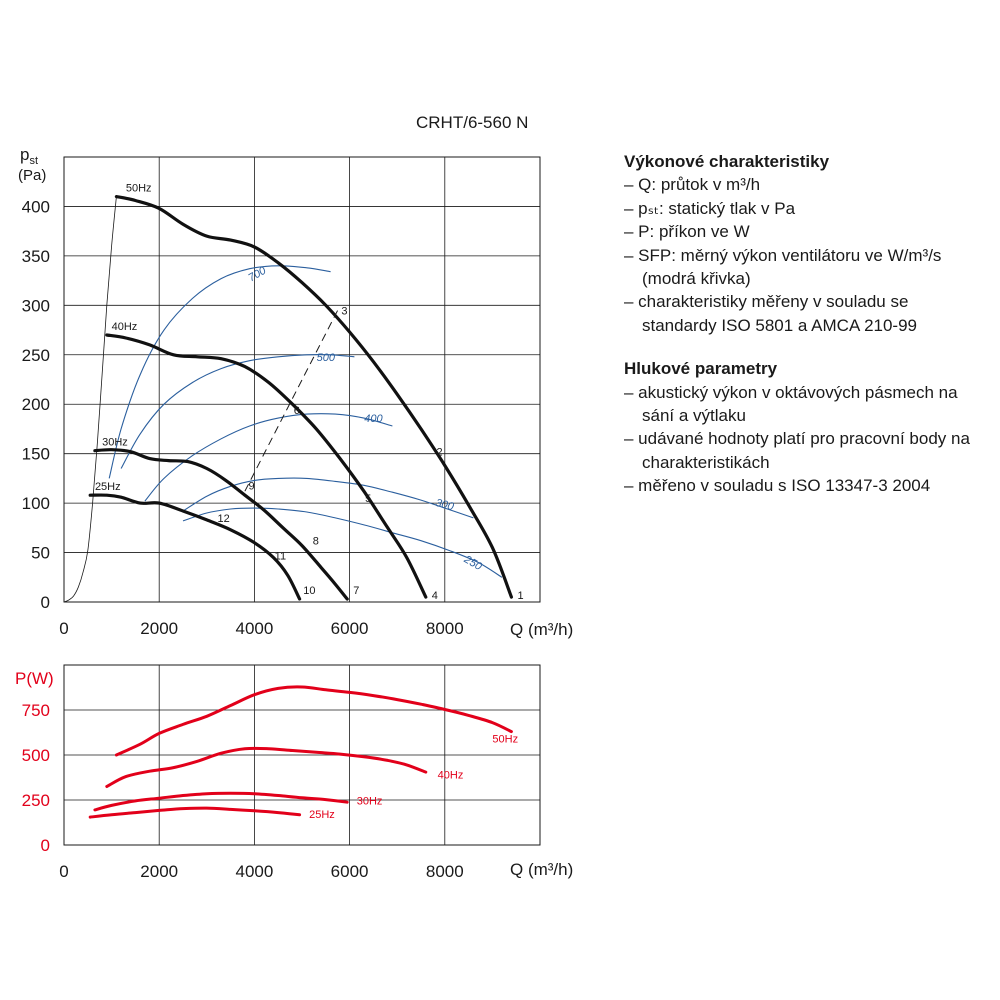 This screenshot has height=1000, width=1000. I want to click on performance-item: – pₛₜ: statický tlak v Pa, so click(710, 208).